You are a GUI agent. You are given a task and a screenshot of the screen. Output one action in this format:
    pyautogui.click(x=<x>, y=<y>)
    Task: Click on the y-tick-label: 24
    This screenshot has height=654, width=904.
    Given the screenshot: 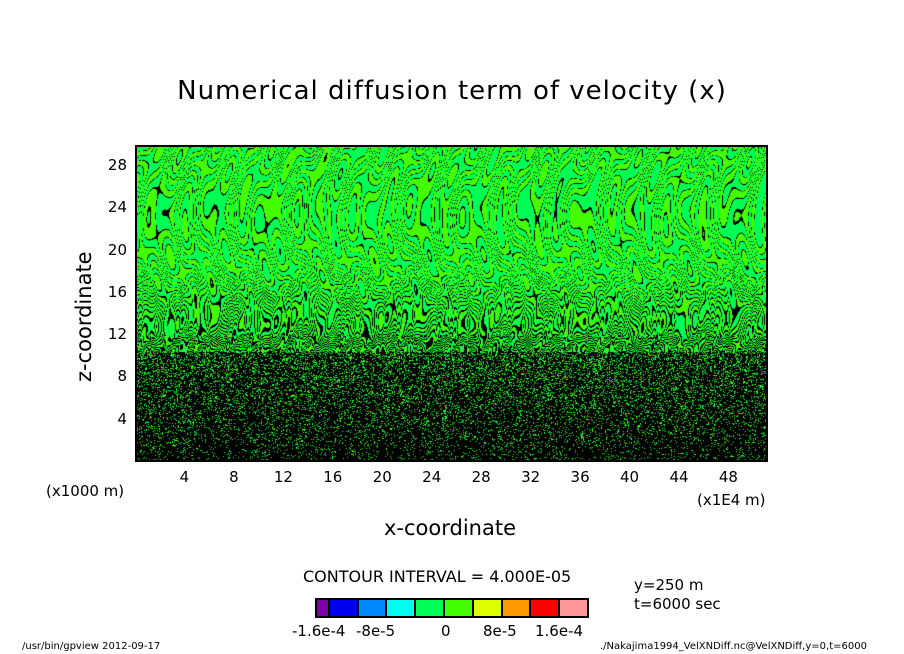 What is the action you would take?
    pyautogui.click(x=117, y=207)
    